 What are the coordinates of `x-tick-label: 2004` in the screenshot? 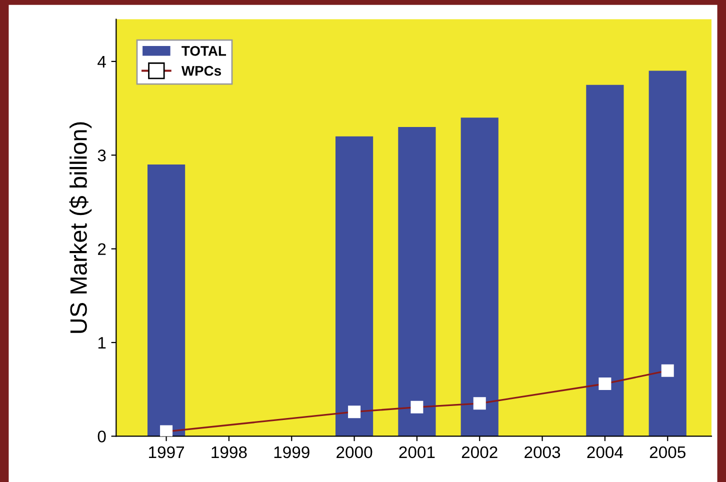 It's located at (605, 452).